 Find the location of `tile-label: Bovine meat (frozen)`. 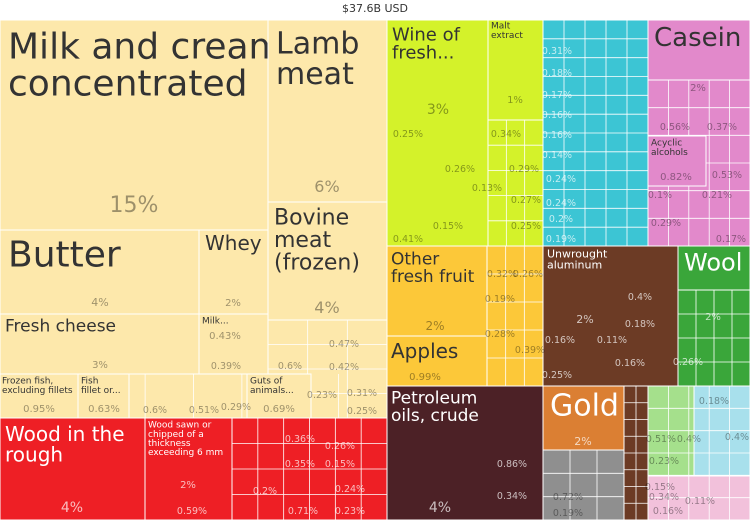

tile-label: Bovine meat (frozen) is located at coordinates (317, 241).